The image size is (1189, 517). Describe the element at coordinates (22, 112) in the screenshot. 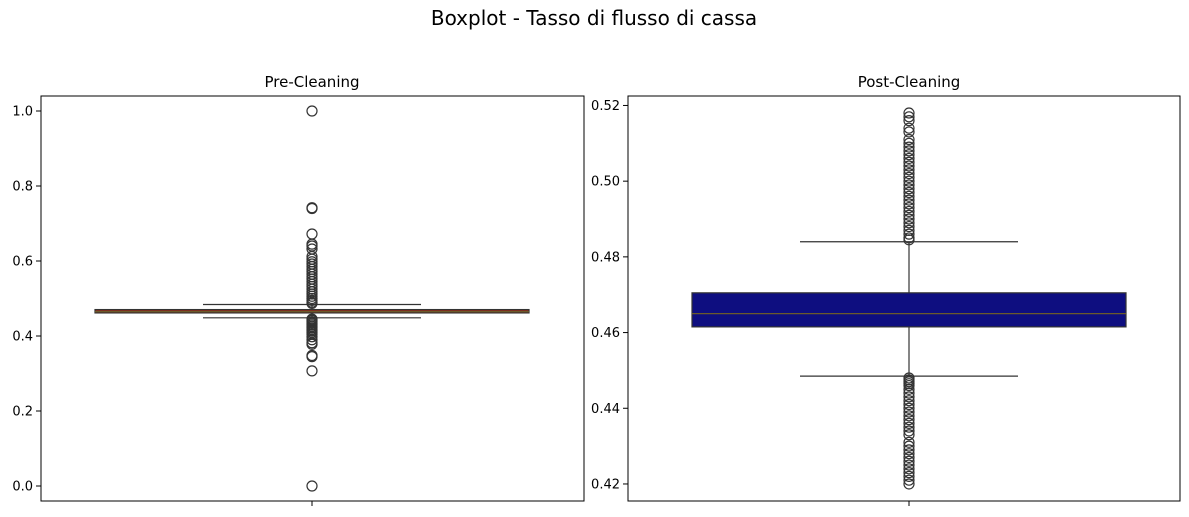

I see `pre-ytick-label: 1.0` at that location.